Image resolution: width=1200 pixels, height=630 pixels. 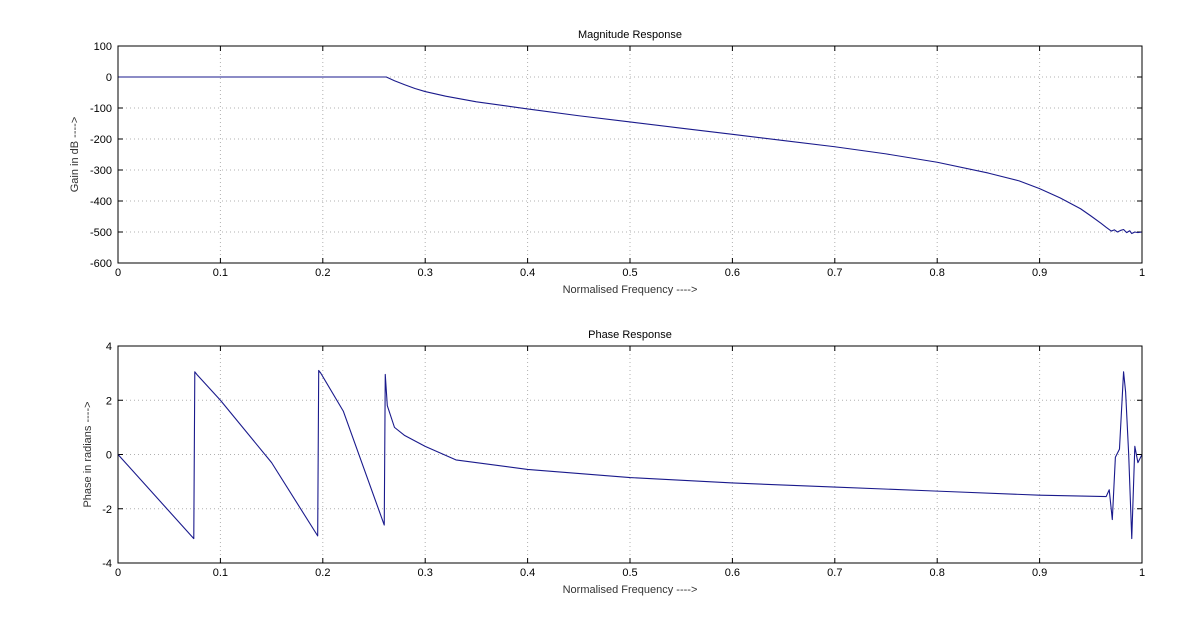 I want to click on y-tick-label: 100, so click(x=103, y=47).